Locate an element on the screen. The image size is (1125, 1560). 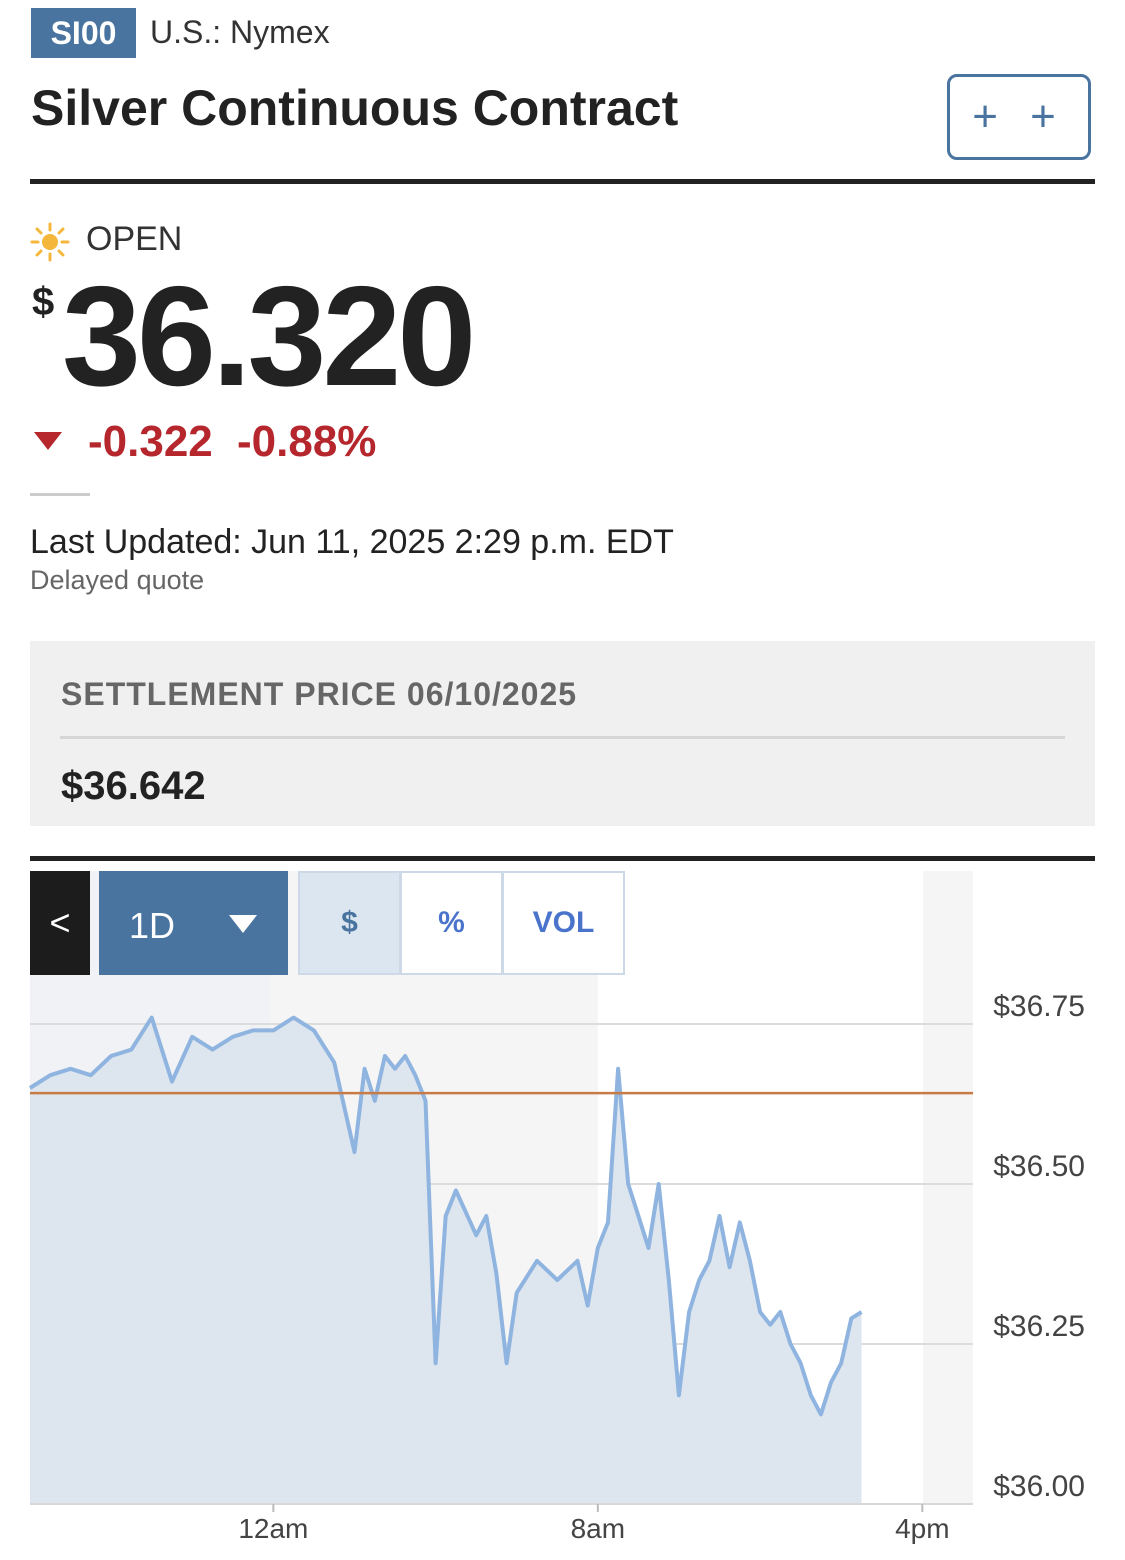
y-tick-label: $36.75 is located at coordinates (1039, 1006).